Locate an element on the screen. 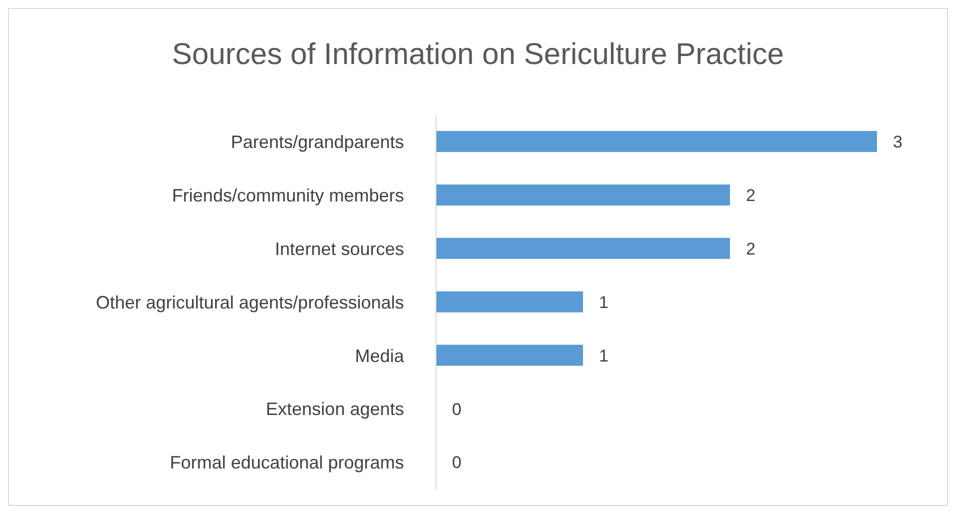 This screenshot has width=954, height=512. y-tick-label: Formal educational programs is located at coordinates (287, 462).